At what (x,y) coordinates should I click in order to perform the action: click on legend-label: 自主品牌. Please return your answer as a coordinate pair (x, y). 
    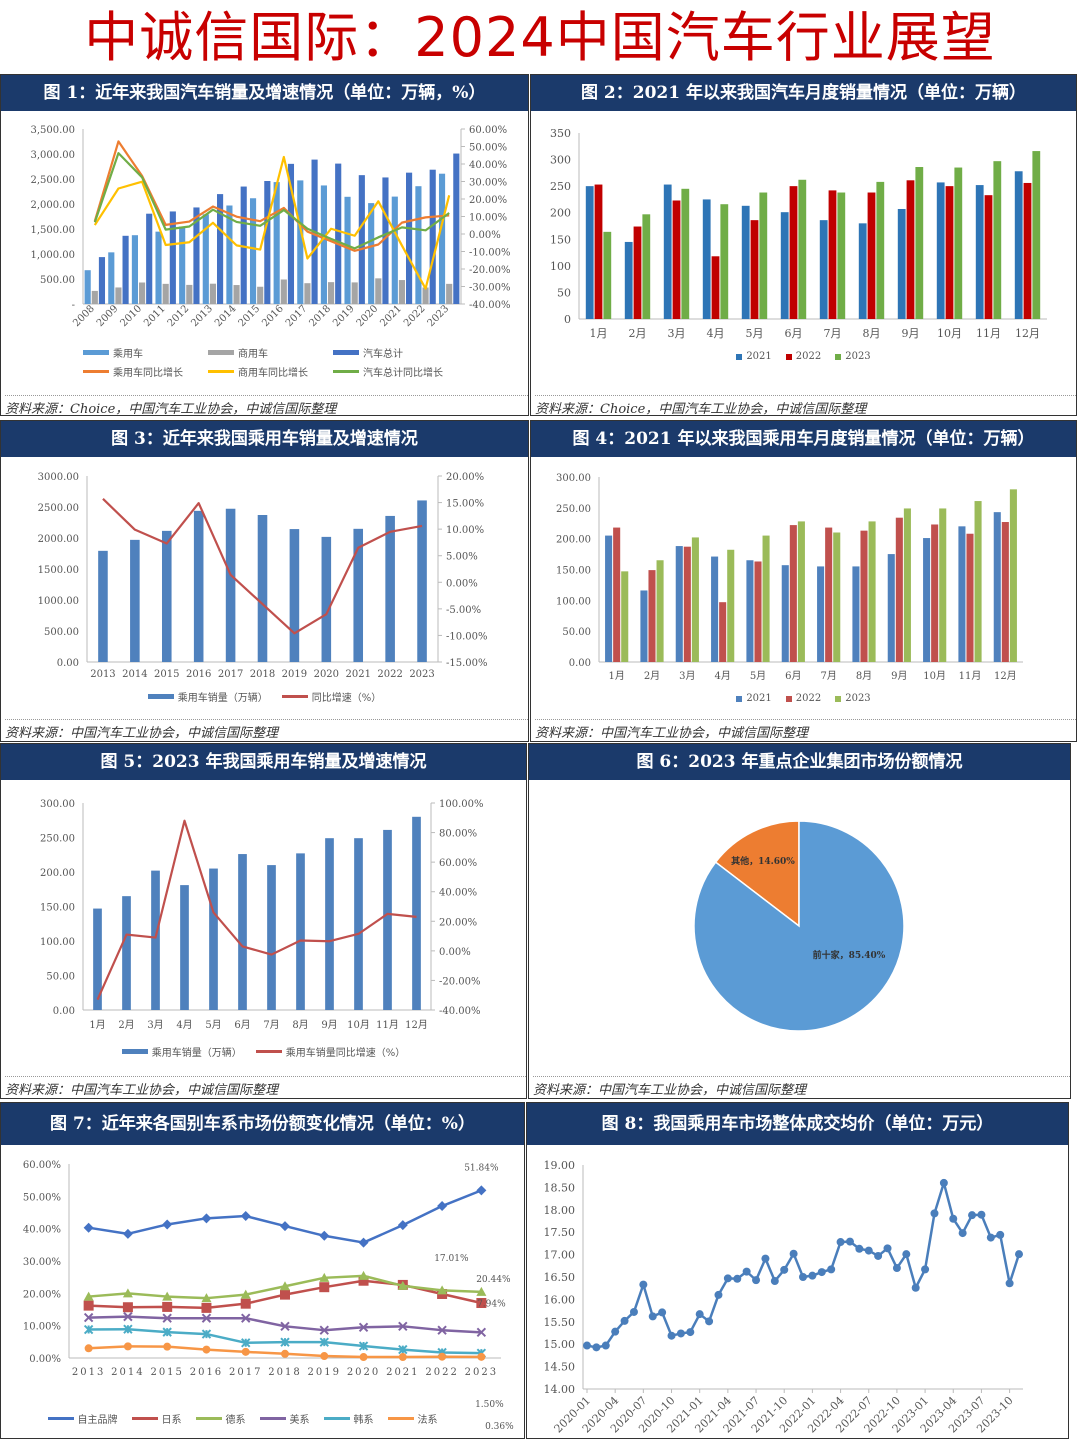
    Looking at the image, I should click on (97, 1420).